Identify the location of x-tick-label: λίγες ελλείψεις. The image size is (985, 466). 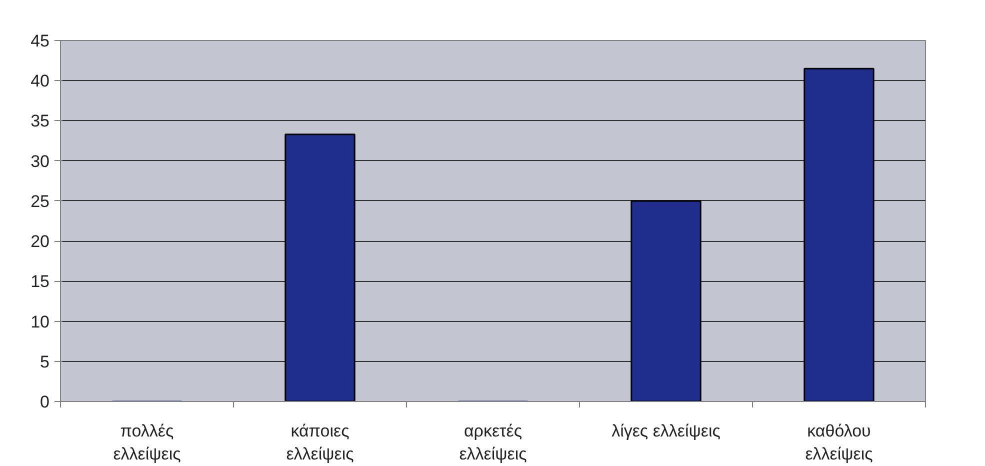
(666, 431).